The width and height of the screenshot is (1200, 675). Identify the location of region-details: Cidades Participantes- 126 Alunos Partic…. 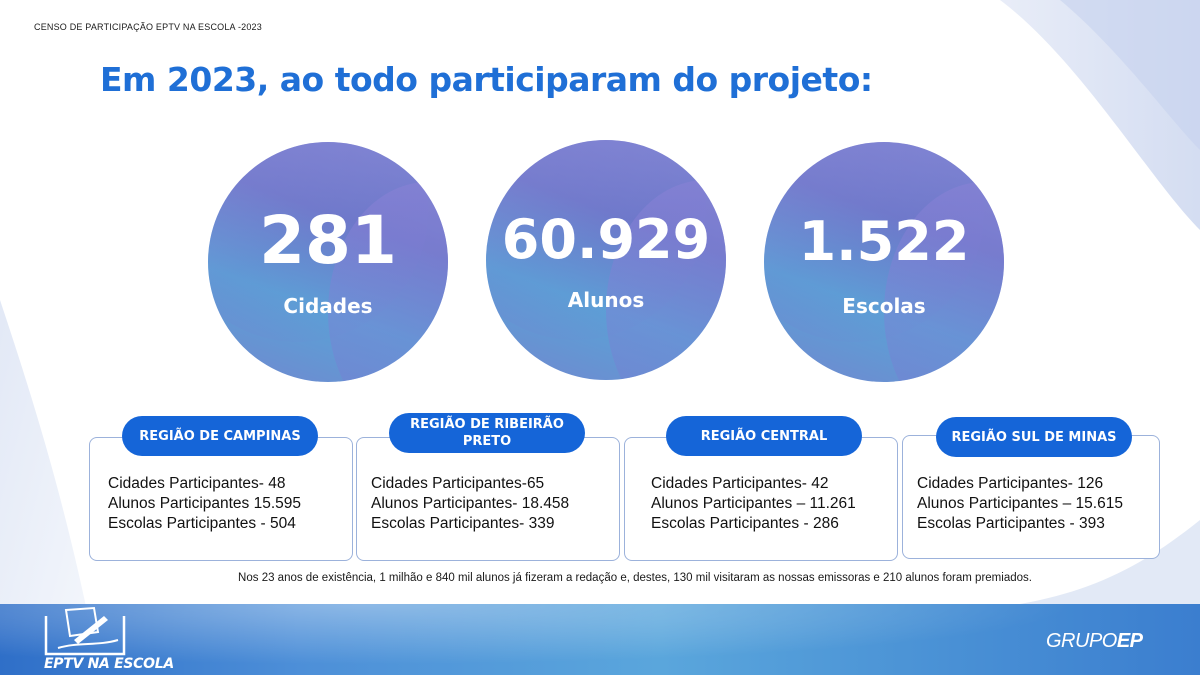
(1020, 504).